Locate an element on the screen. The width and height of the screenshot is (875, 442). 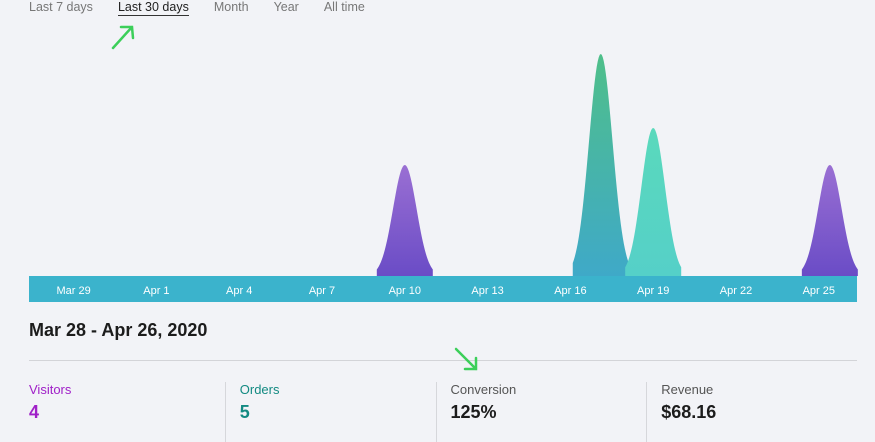
x-tick-label: Apr 4 is located at coordinates (239, 291).